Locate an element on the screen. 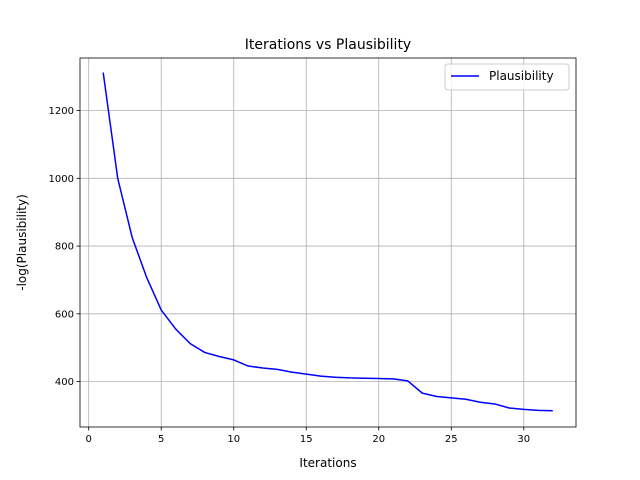 The height and width of the screenshot is (480, 640). y-axis: 400 600 800 1000 1200 is located at coordinates (64, 247).